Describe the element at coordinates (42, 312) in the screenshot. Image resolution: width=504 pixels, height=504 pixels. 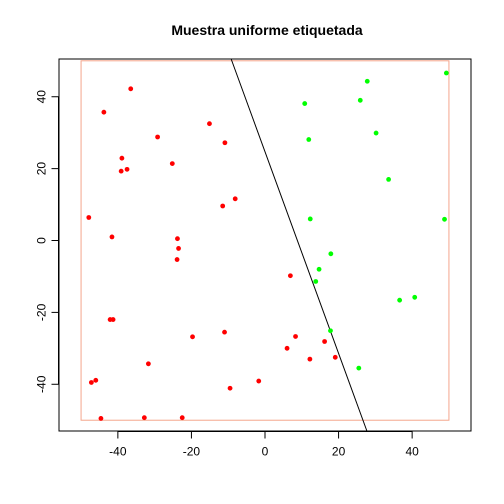
I see `y-tick-label: -20` at that location.